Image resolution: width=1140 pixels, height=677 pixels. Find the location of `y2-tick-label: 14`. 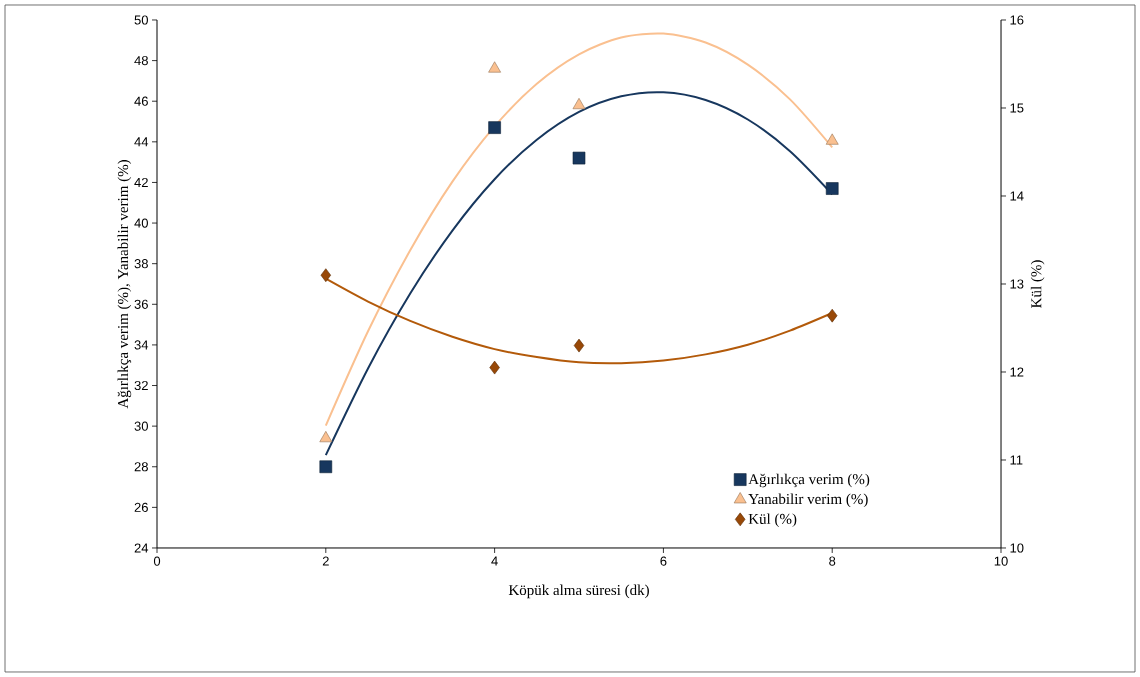

y2-tick-label: 14 is located at coordinates (1017, 196).